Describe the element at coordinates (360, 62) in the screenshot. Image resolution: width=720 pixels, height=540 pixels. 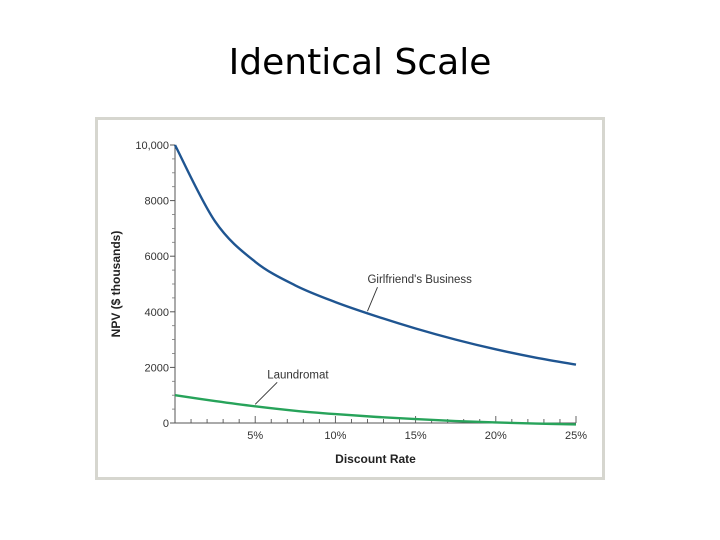
I see `slide-title: Identical Scale` at that location.